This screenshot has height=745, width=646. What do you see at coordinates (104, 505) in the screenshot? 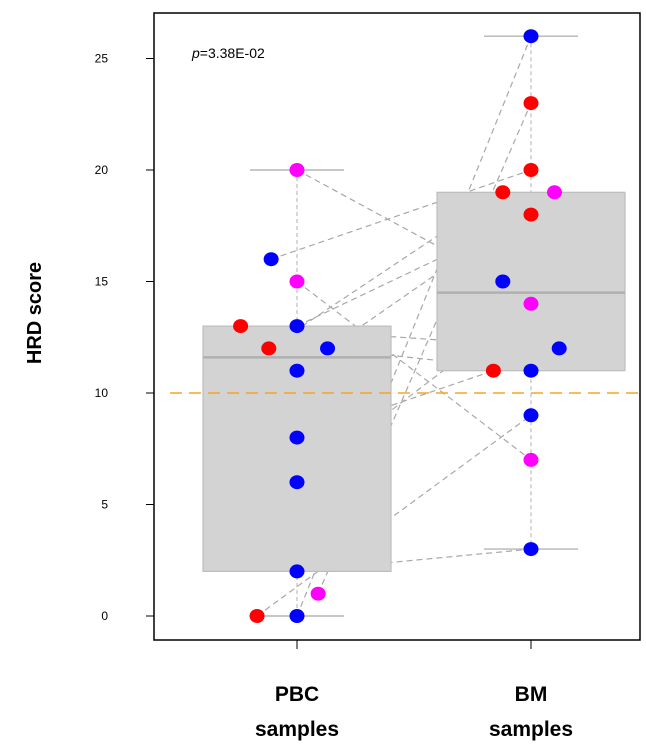
I see `y-tick-label-1: 5` at bounding box center [104, 505].